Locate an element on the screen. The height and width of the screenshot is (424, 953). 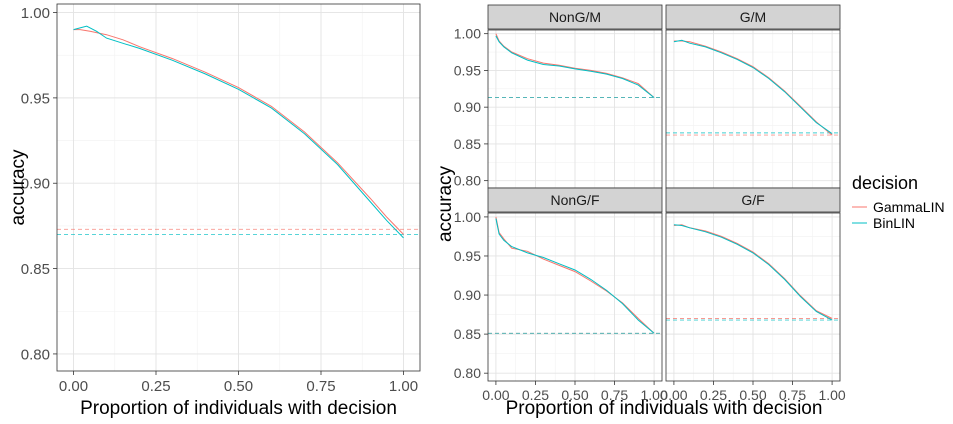
facet-g-f-series-binlin is located at coordinates (753, 272).